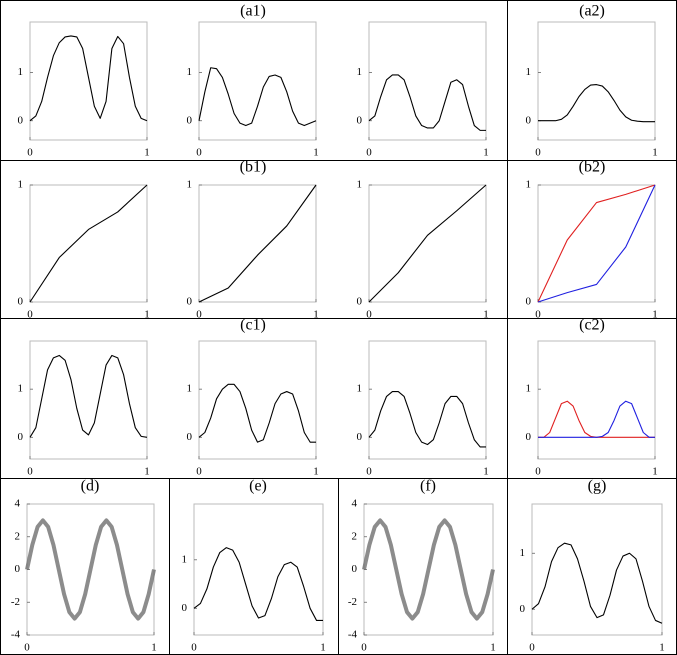 This screenshot has height=655, width=677. What do you see at coordinates (592, 167) in the screenshot?
I see `panel-title: (b2)` at bounding box center [592, 167].